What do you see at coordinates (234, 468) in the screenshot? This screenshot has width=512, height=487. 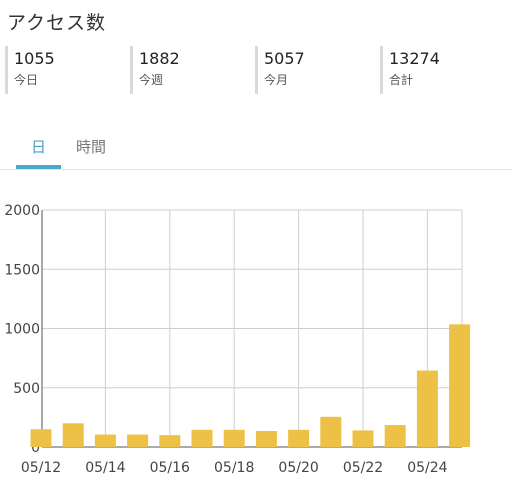 I see `x-tick-label: 05/18` at bounding box center [234, 468].